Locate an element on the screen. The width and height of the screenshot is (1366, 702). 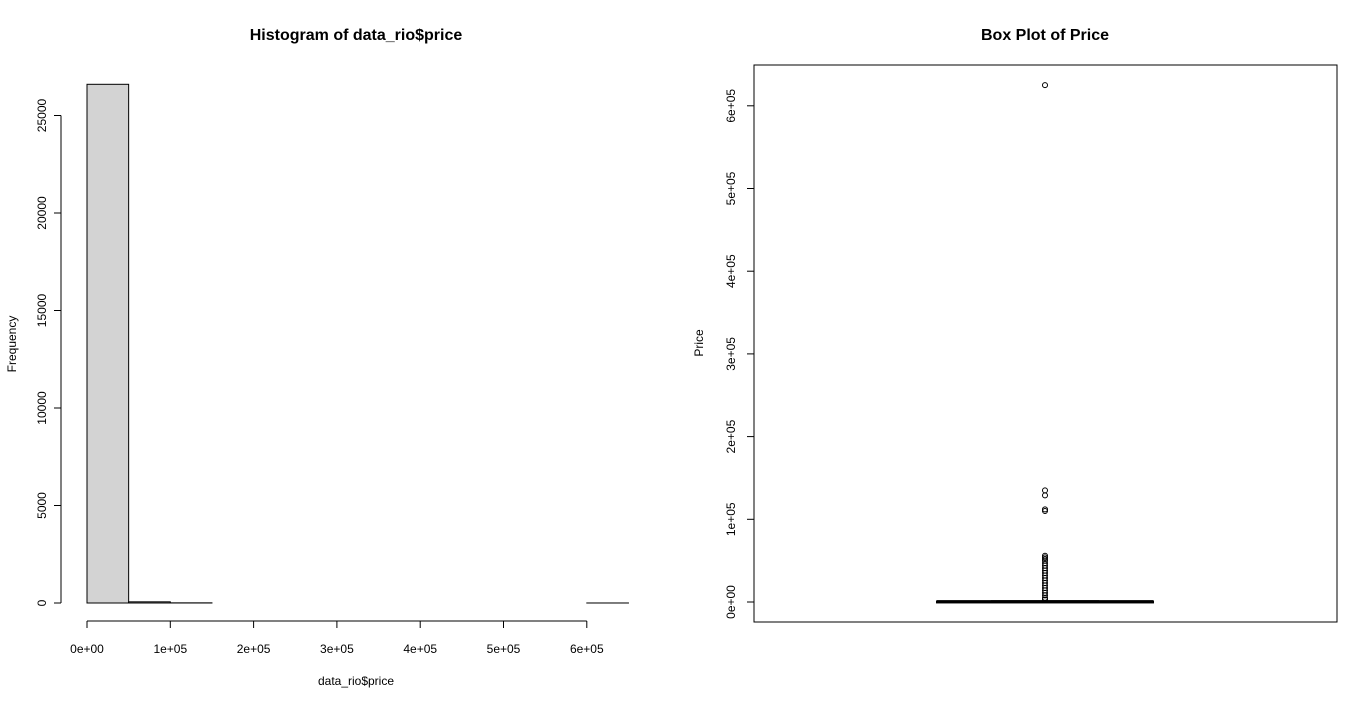
boxplot-y-axis-label: Price is located at coordinates (699, 343).